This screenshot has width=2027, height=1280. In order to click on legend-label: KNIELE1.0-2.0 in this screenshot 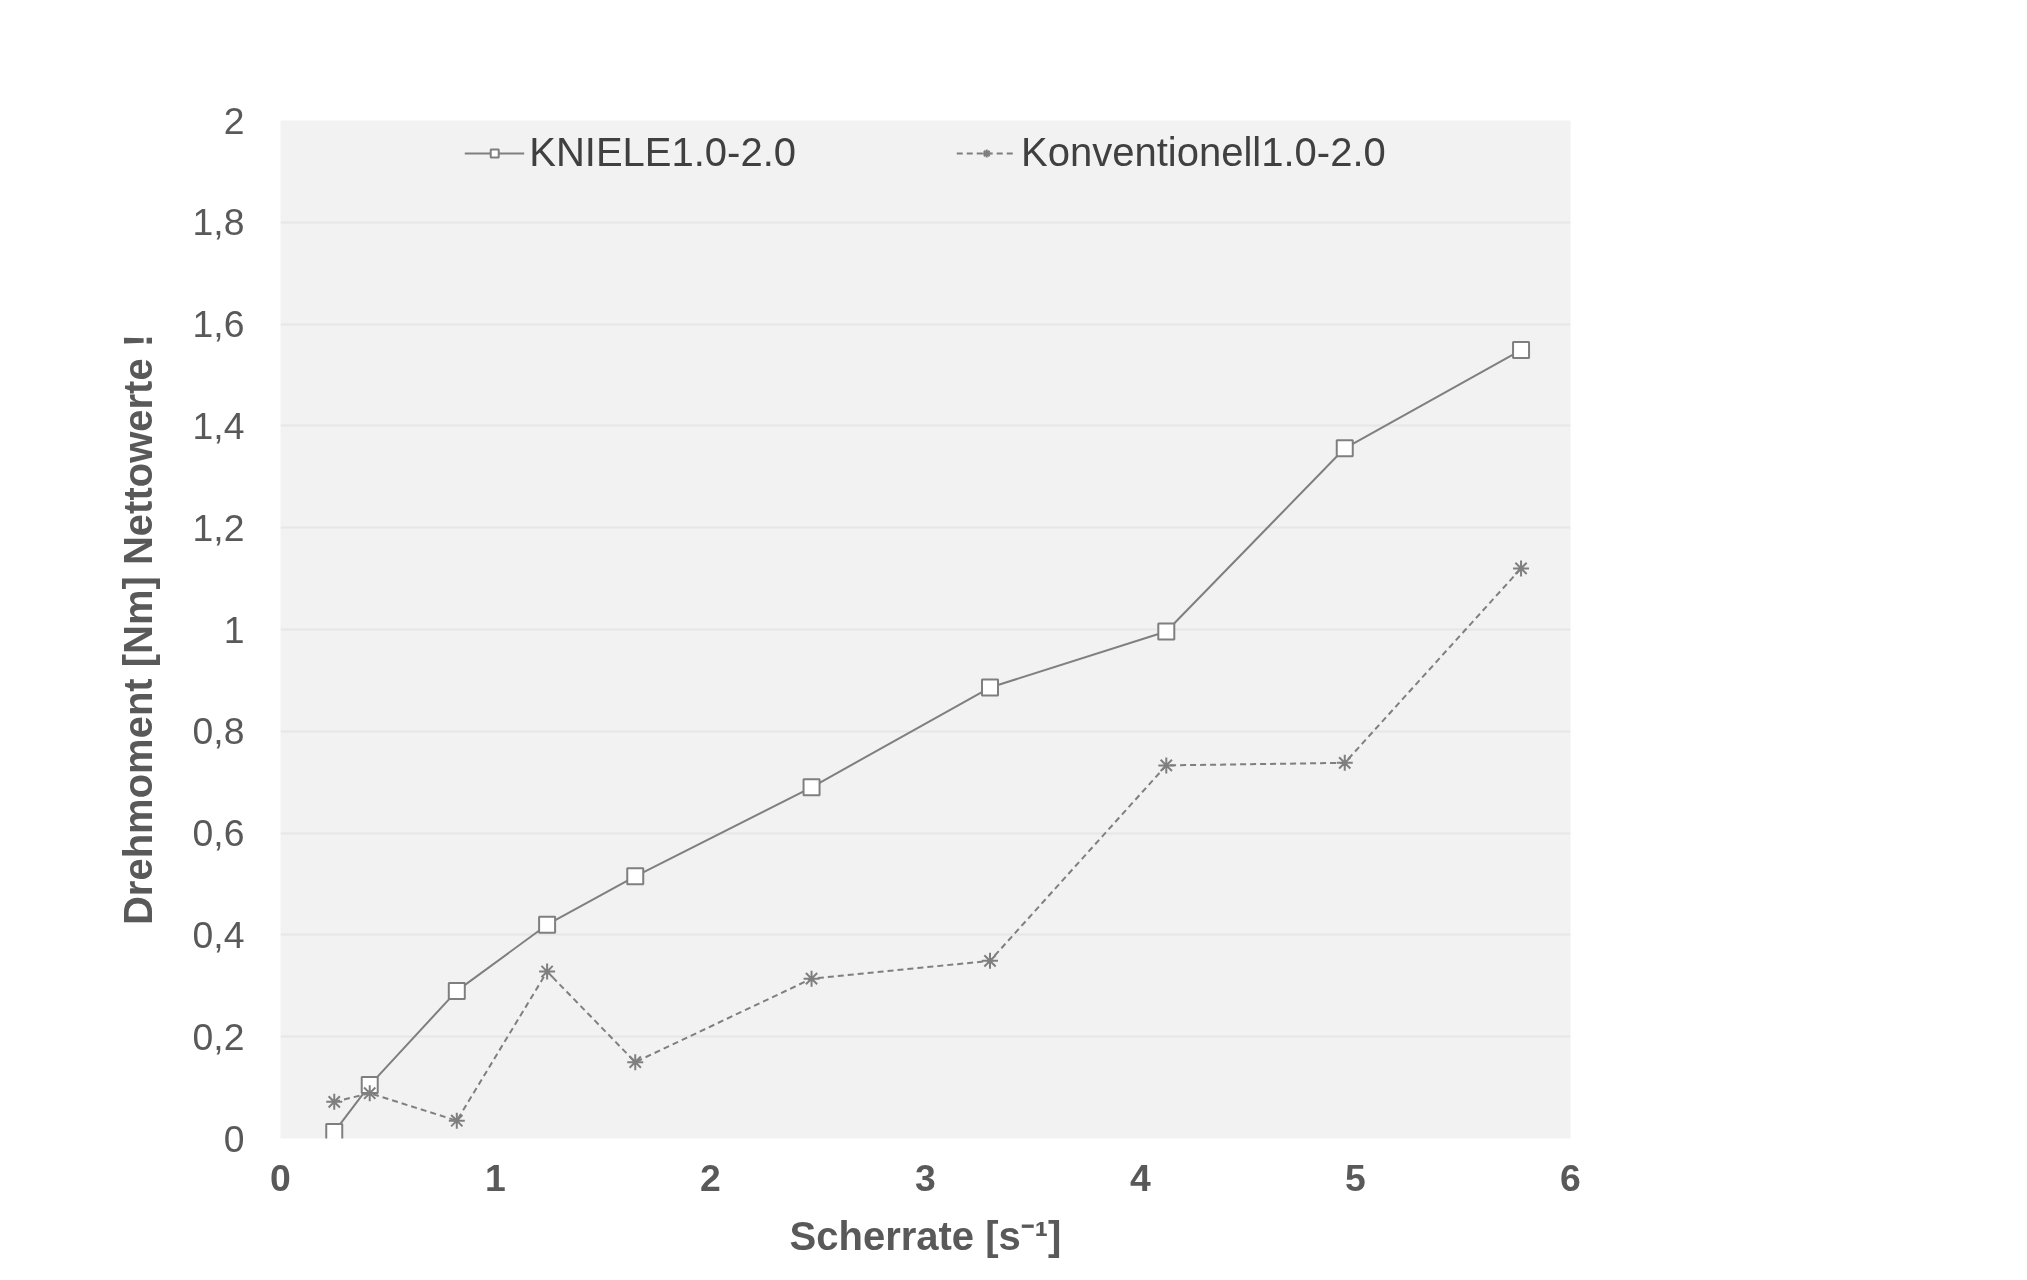, I will do `click(663, 152)`.